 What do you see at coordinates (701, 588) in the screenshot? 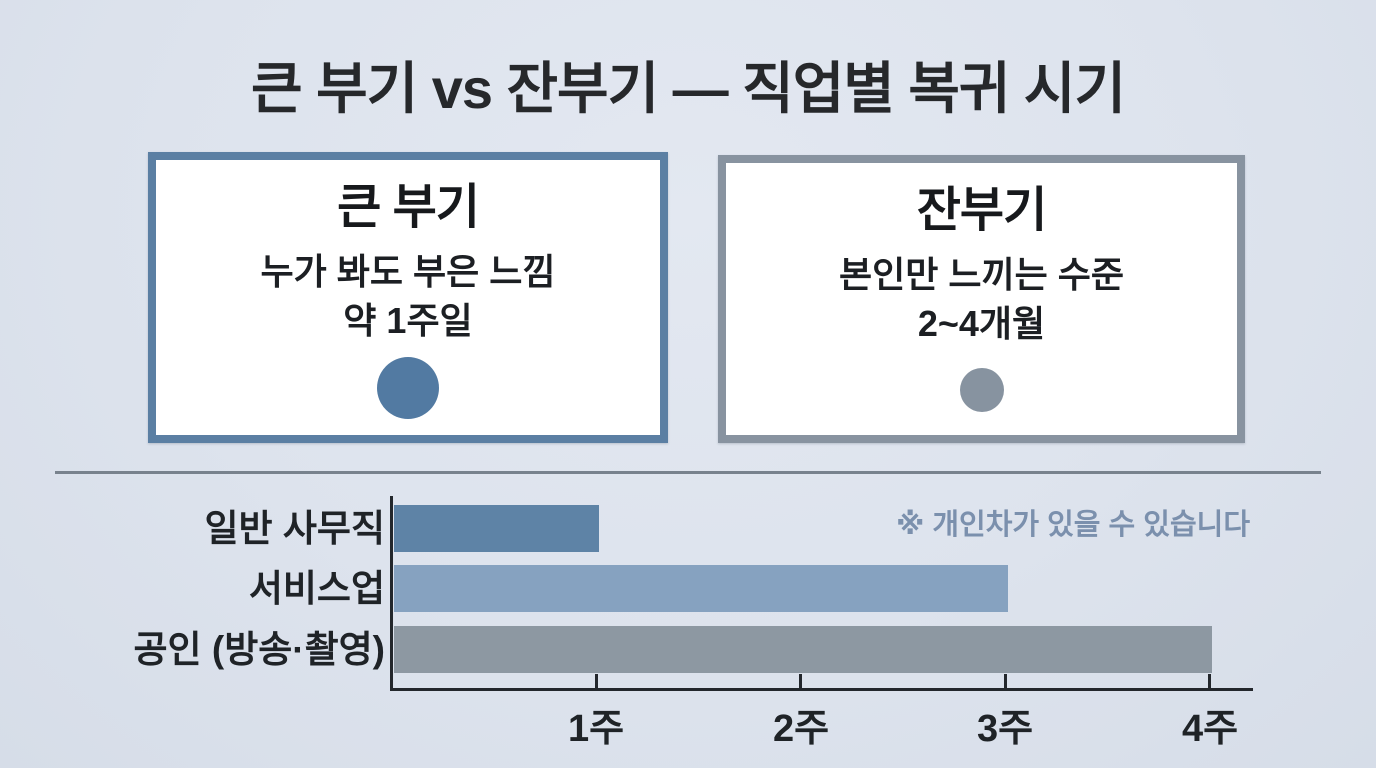
I see `bar-service-industry` at bounding box center [701, 588].